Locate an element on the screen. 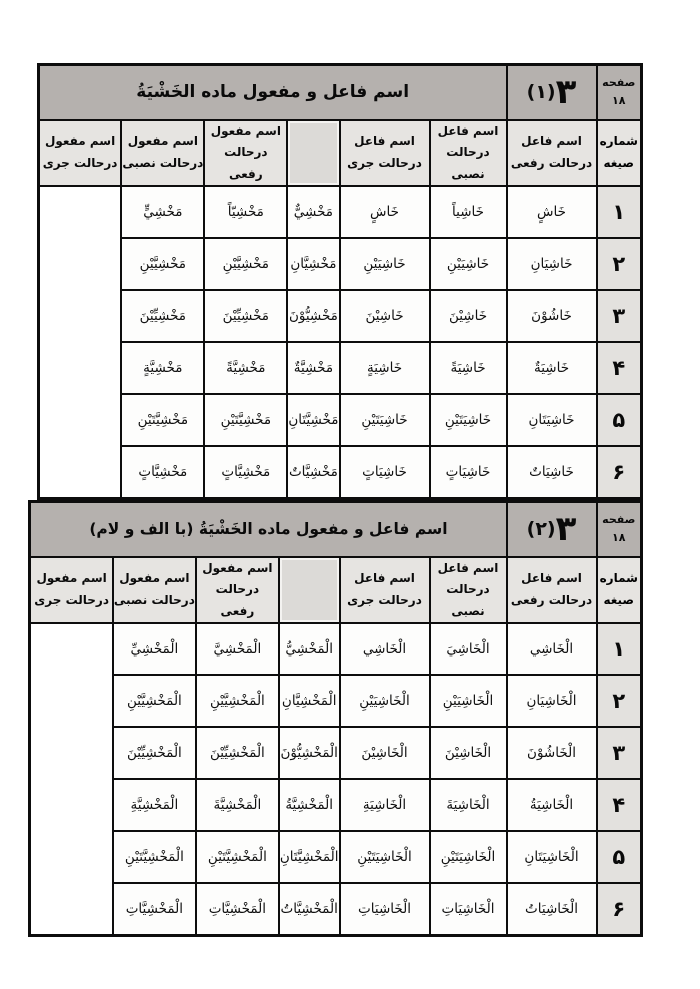 The width and height of the screenshot is (700, 989). cell-maf3ul-nasbi: الْمَخْشِيِّيْنَ is located at coordinates (237, 753).